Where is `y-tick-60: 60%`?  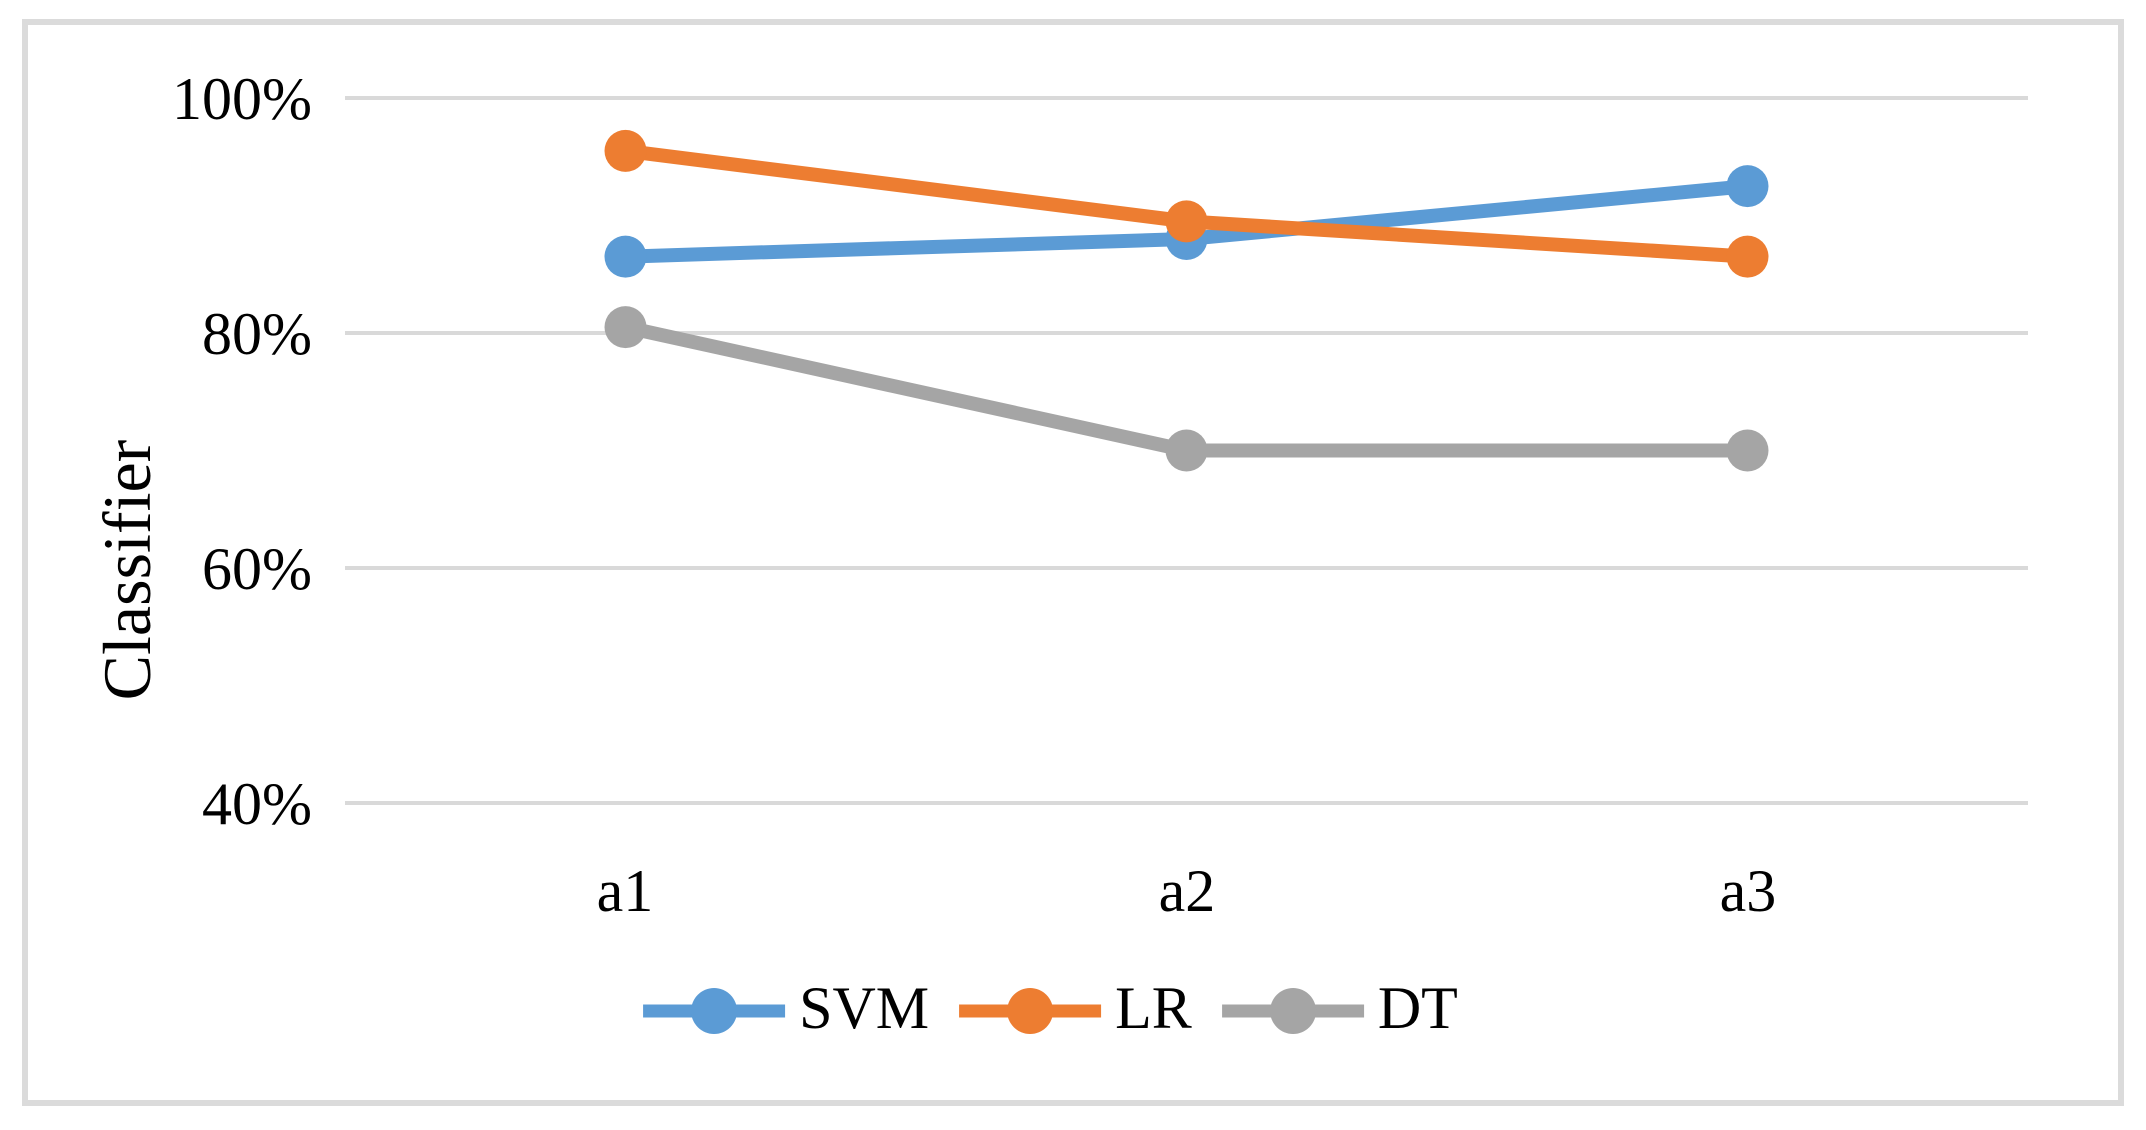 y-tick-60: 60% is located at coordinates (257, 569).